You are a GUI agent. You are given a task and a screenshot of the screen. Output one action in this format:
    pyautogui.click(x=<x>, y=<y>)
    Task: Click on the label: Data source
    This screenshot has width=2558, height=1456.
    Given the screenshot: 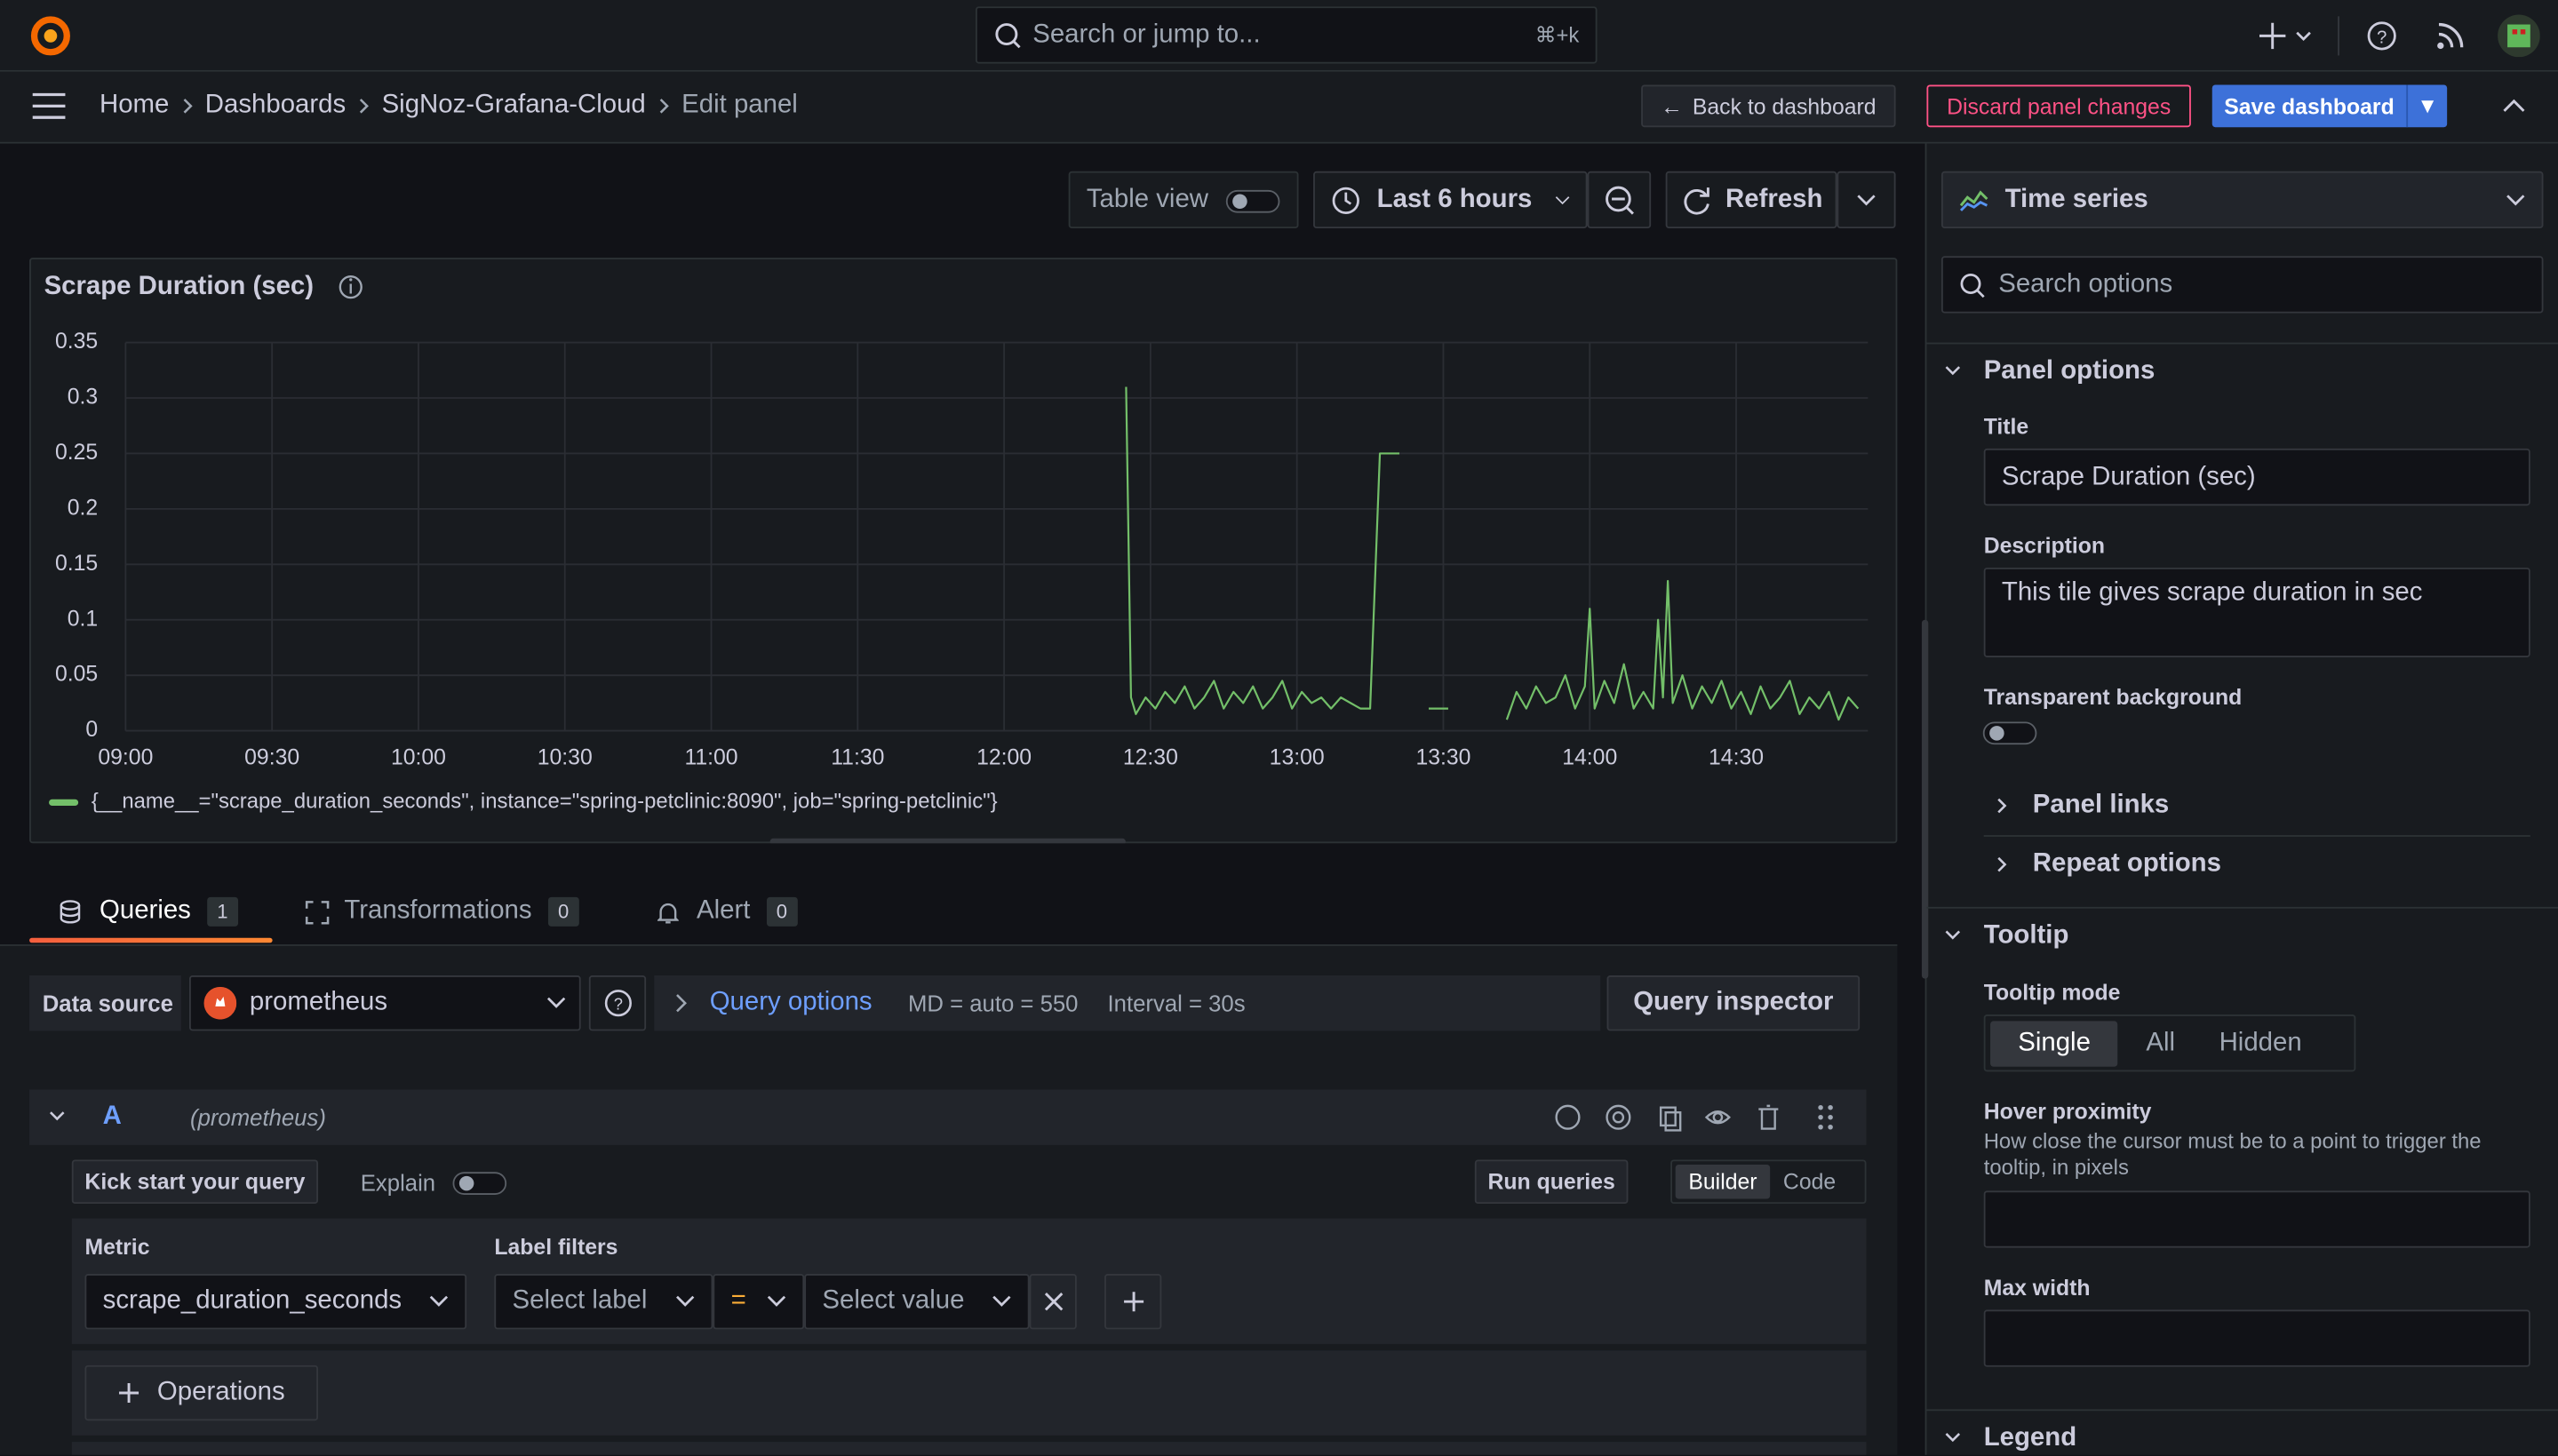 What is the action you would take?
    pyautogui.click(x=107, y=1003)
    